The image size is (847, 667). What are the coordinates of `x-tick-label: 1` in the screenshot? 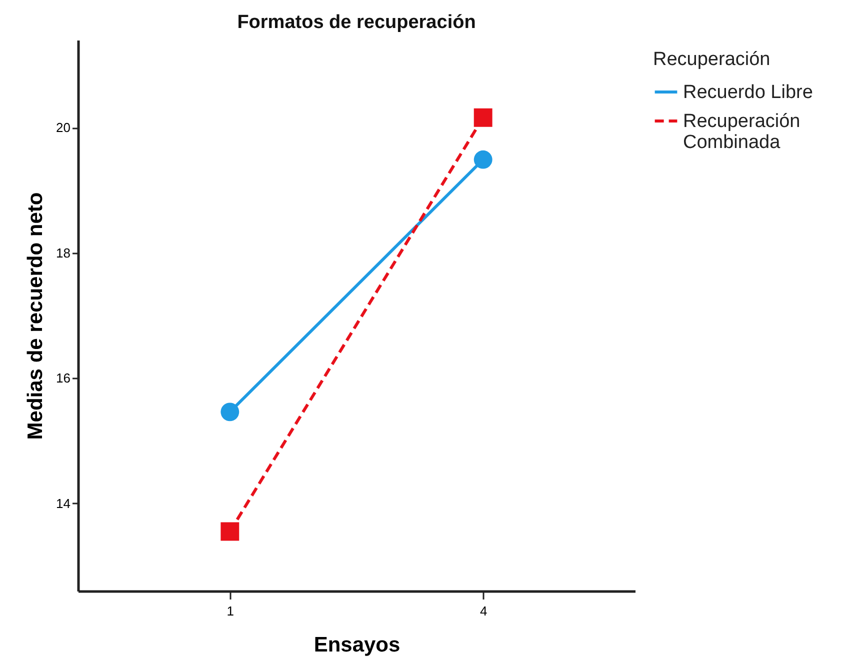 It's located at (230, 611).